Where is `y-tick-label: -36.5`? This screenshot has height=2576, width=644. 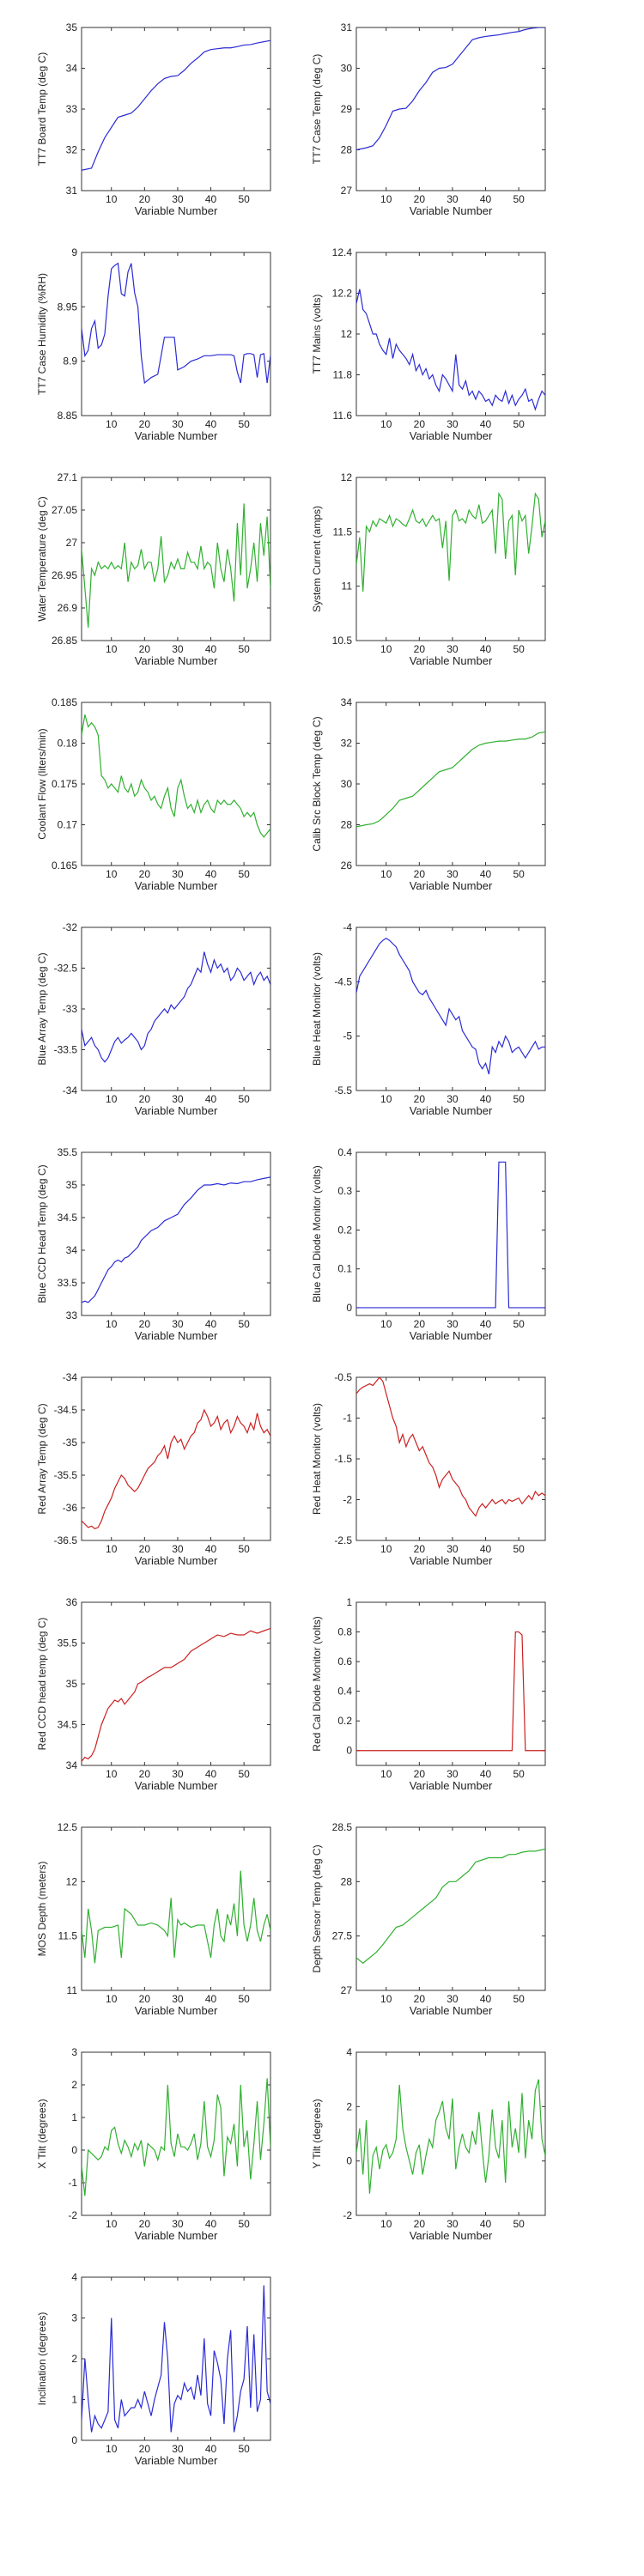
y-tick-label: -36.5 is located at coordinates (66, 1540).